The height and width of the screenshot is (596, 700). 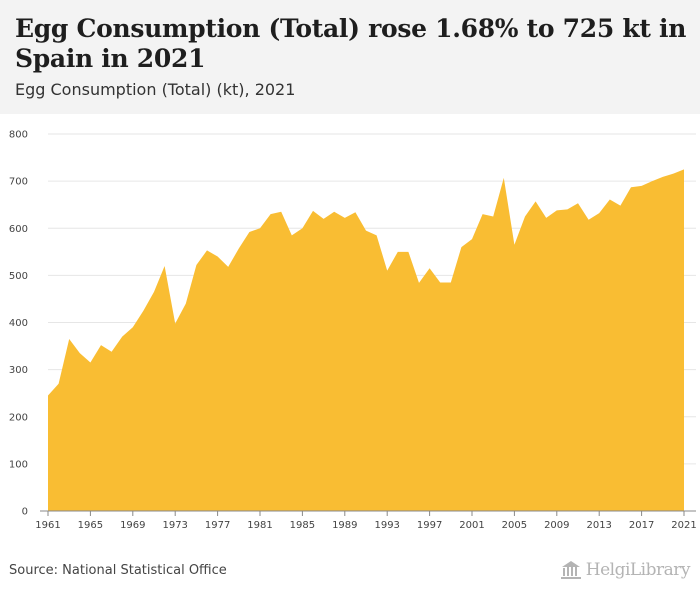 I want to click on helgi-library-logo: HelgiLibrary, so click(x=625, y=570).